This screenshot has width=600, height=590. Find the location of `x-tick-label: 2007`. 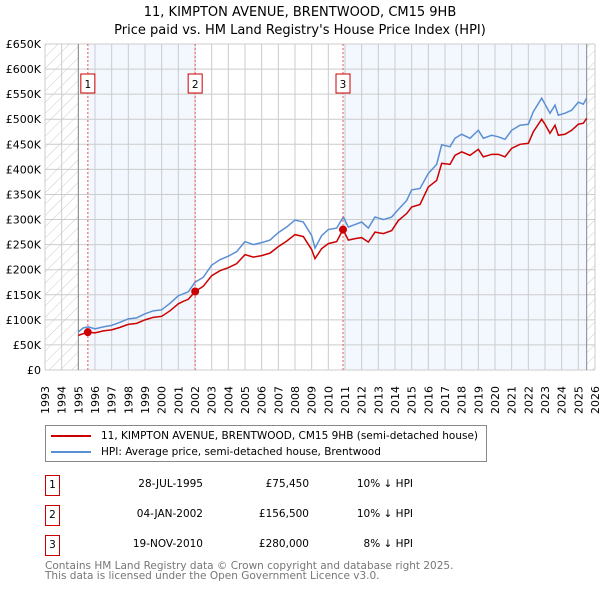

x-tick-label: 2007 is located at coordinates (278, 400).